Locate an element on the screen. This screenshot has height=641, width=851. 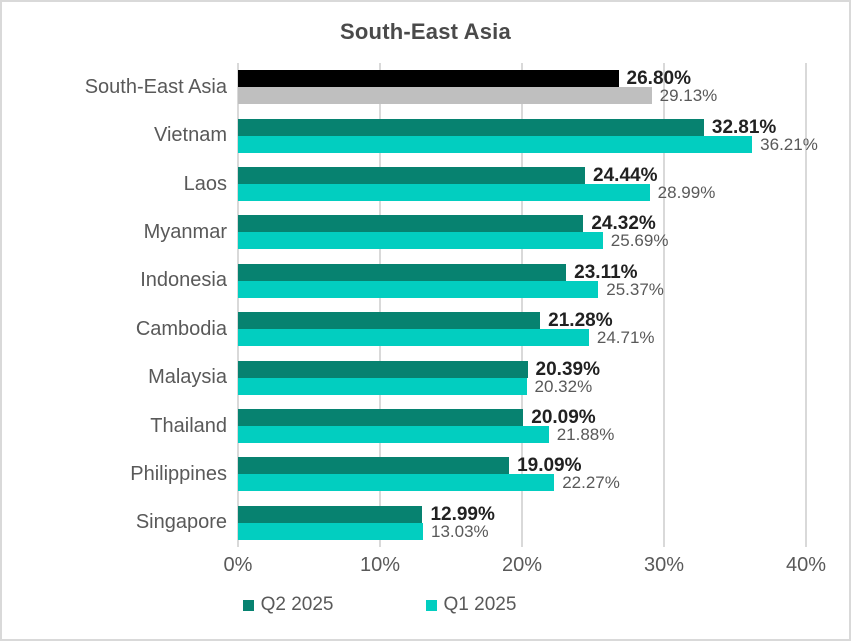
legend-item-q1-2025: Q1 2025 is located at coordinates (471, 605).